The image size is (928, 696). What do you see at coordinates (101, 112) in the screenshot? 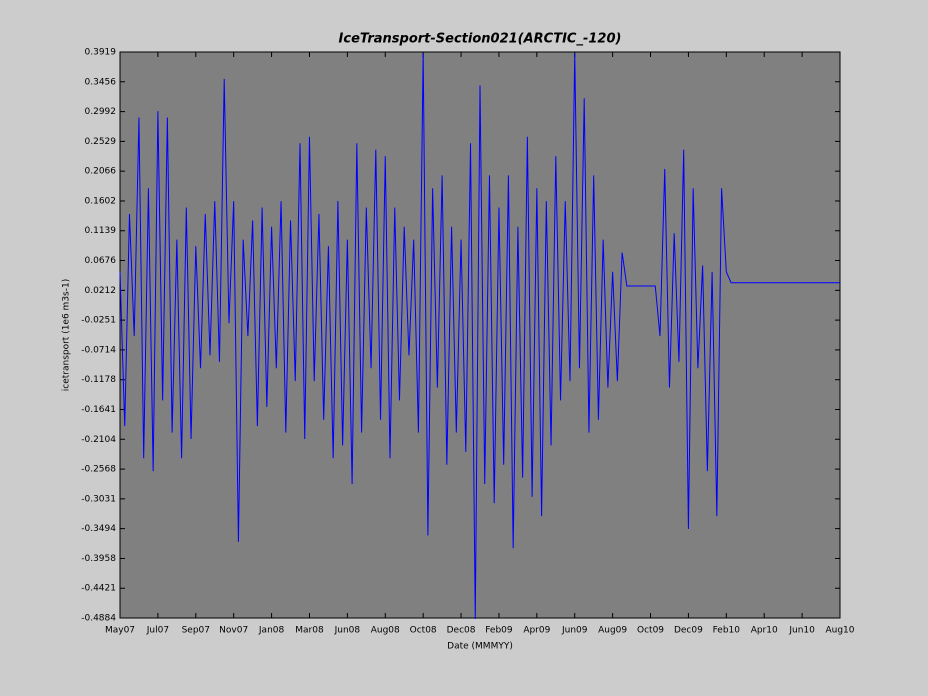
I see `y-tick-label: 0.2992` at bounding box center [101, 112].